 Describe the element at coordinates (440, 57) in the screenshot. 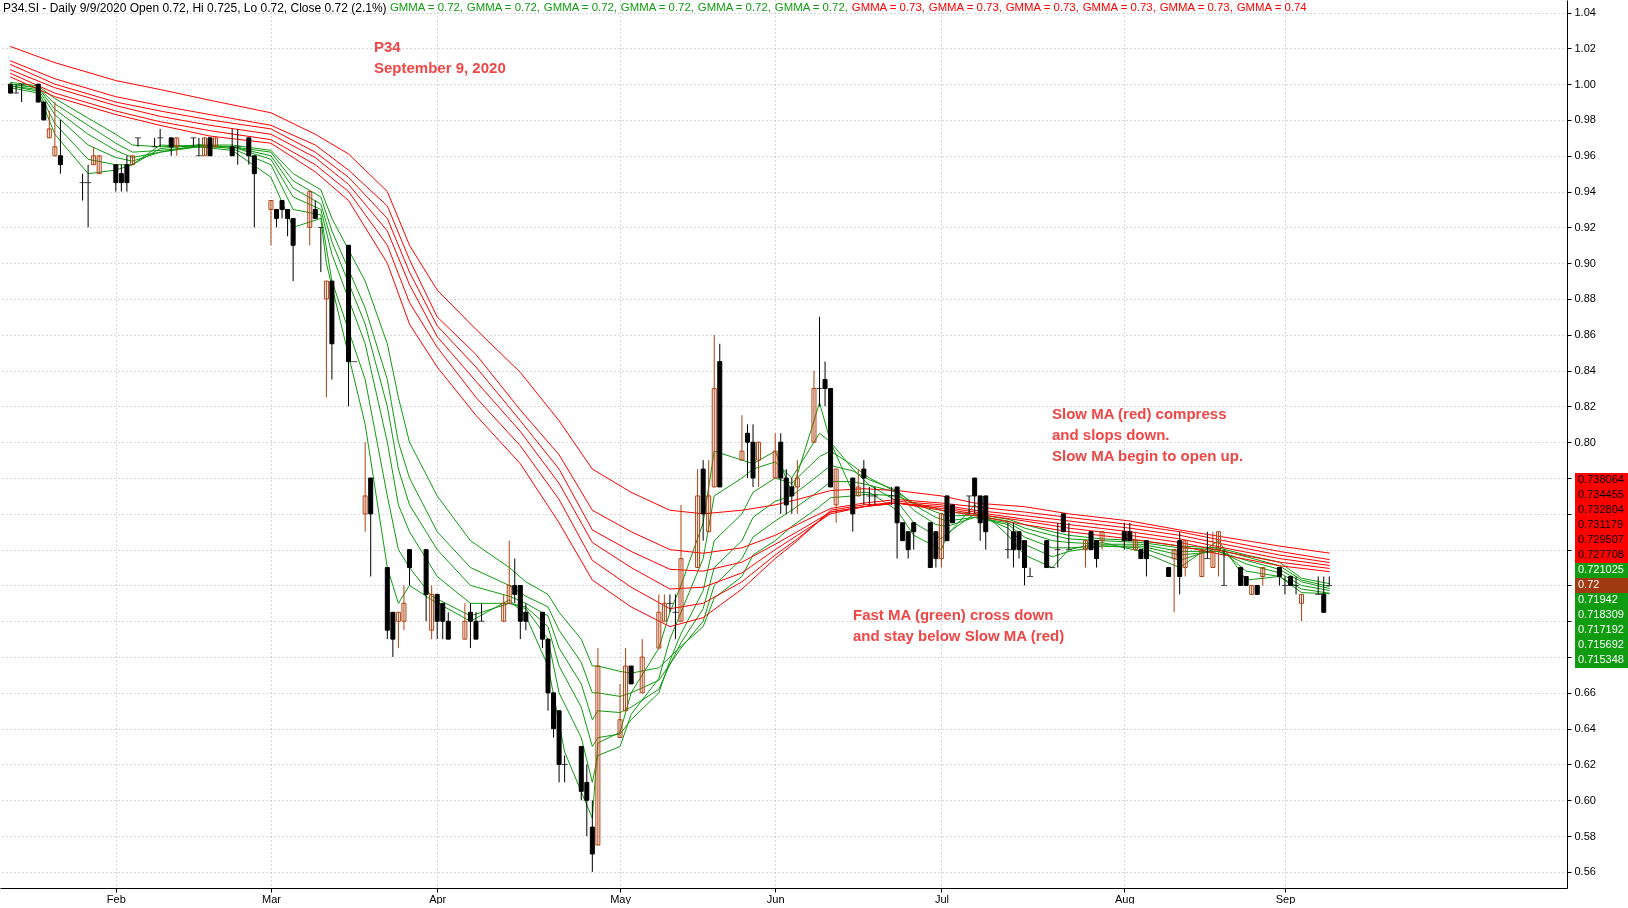

I see `annotation: P34 September 9, 2020` at that location.